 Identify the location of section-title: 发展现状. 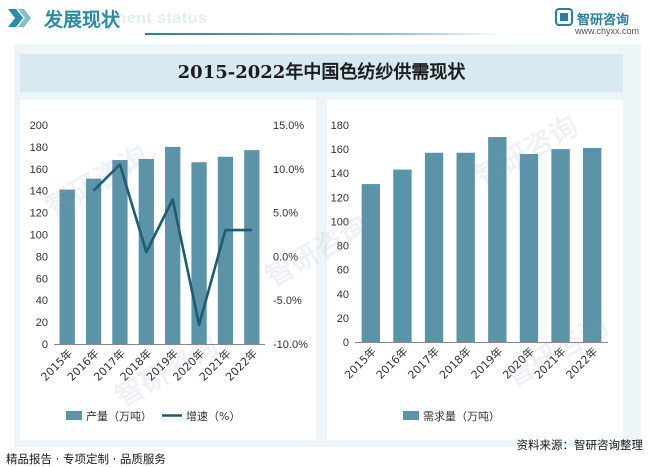
(82, 20).